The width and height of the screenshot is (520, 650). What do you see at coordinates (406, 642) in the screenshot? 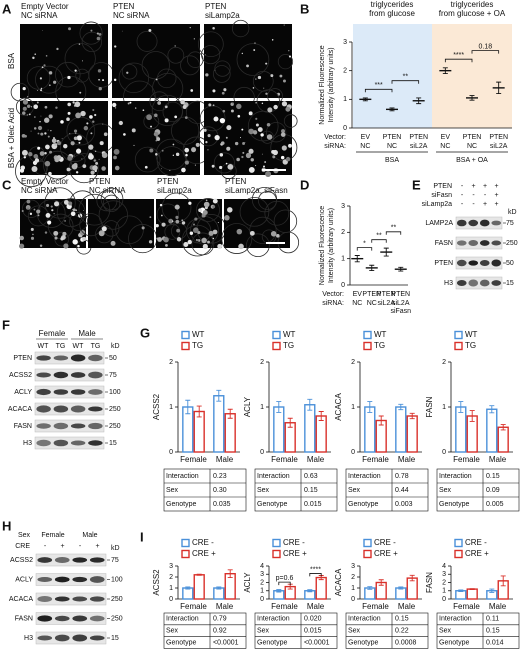
I see `table-cell: 0.0008` at bounding box center [406, 642].